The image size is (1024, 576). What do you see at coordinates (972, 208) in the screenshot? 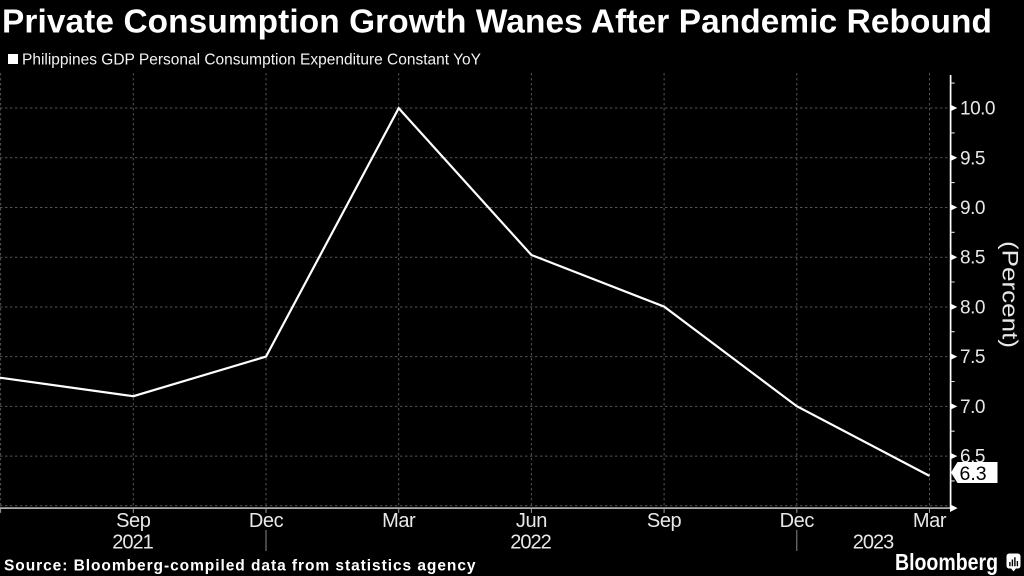
I see `svg-text: 9.0` at bounding box center [972, 208].